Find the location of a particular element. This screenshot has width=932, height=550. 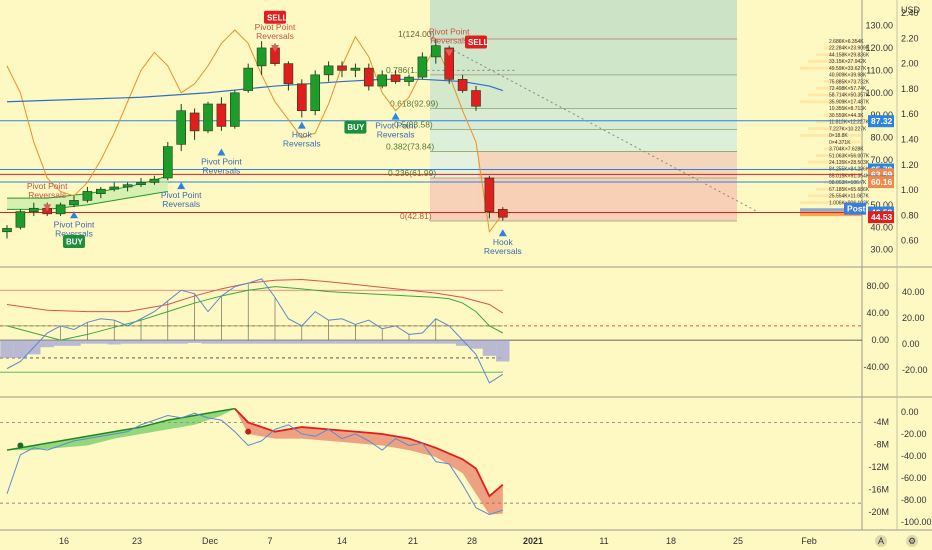

price-axis-label: 80.00 is located at coordinates (881, 138).